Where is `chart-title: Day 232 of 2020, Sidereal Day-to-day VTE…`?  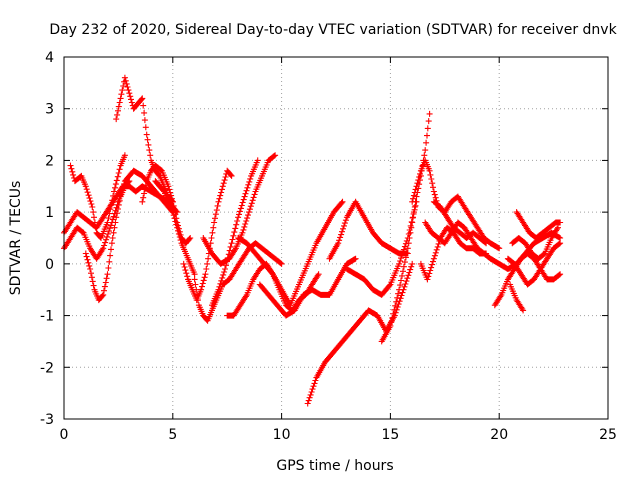 chart-title: Day 232 of 2020, Sidereal Day-to-day VTE… is located at coordinates (333, 30).